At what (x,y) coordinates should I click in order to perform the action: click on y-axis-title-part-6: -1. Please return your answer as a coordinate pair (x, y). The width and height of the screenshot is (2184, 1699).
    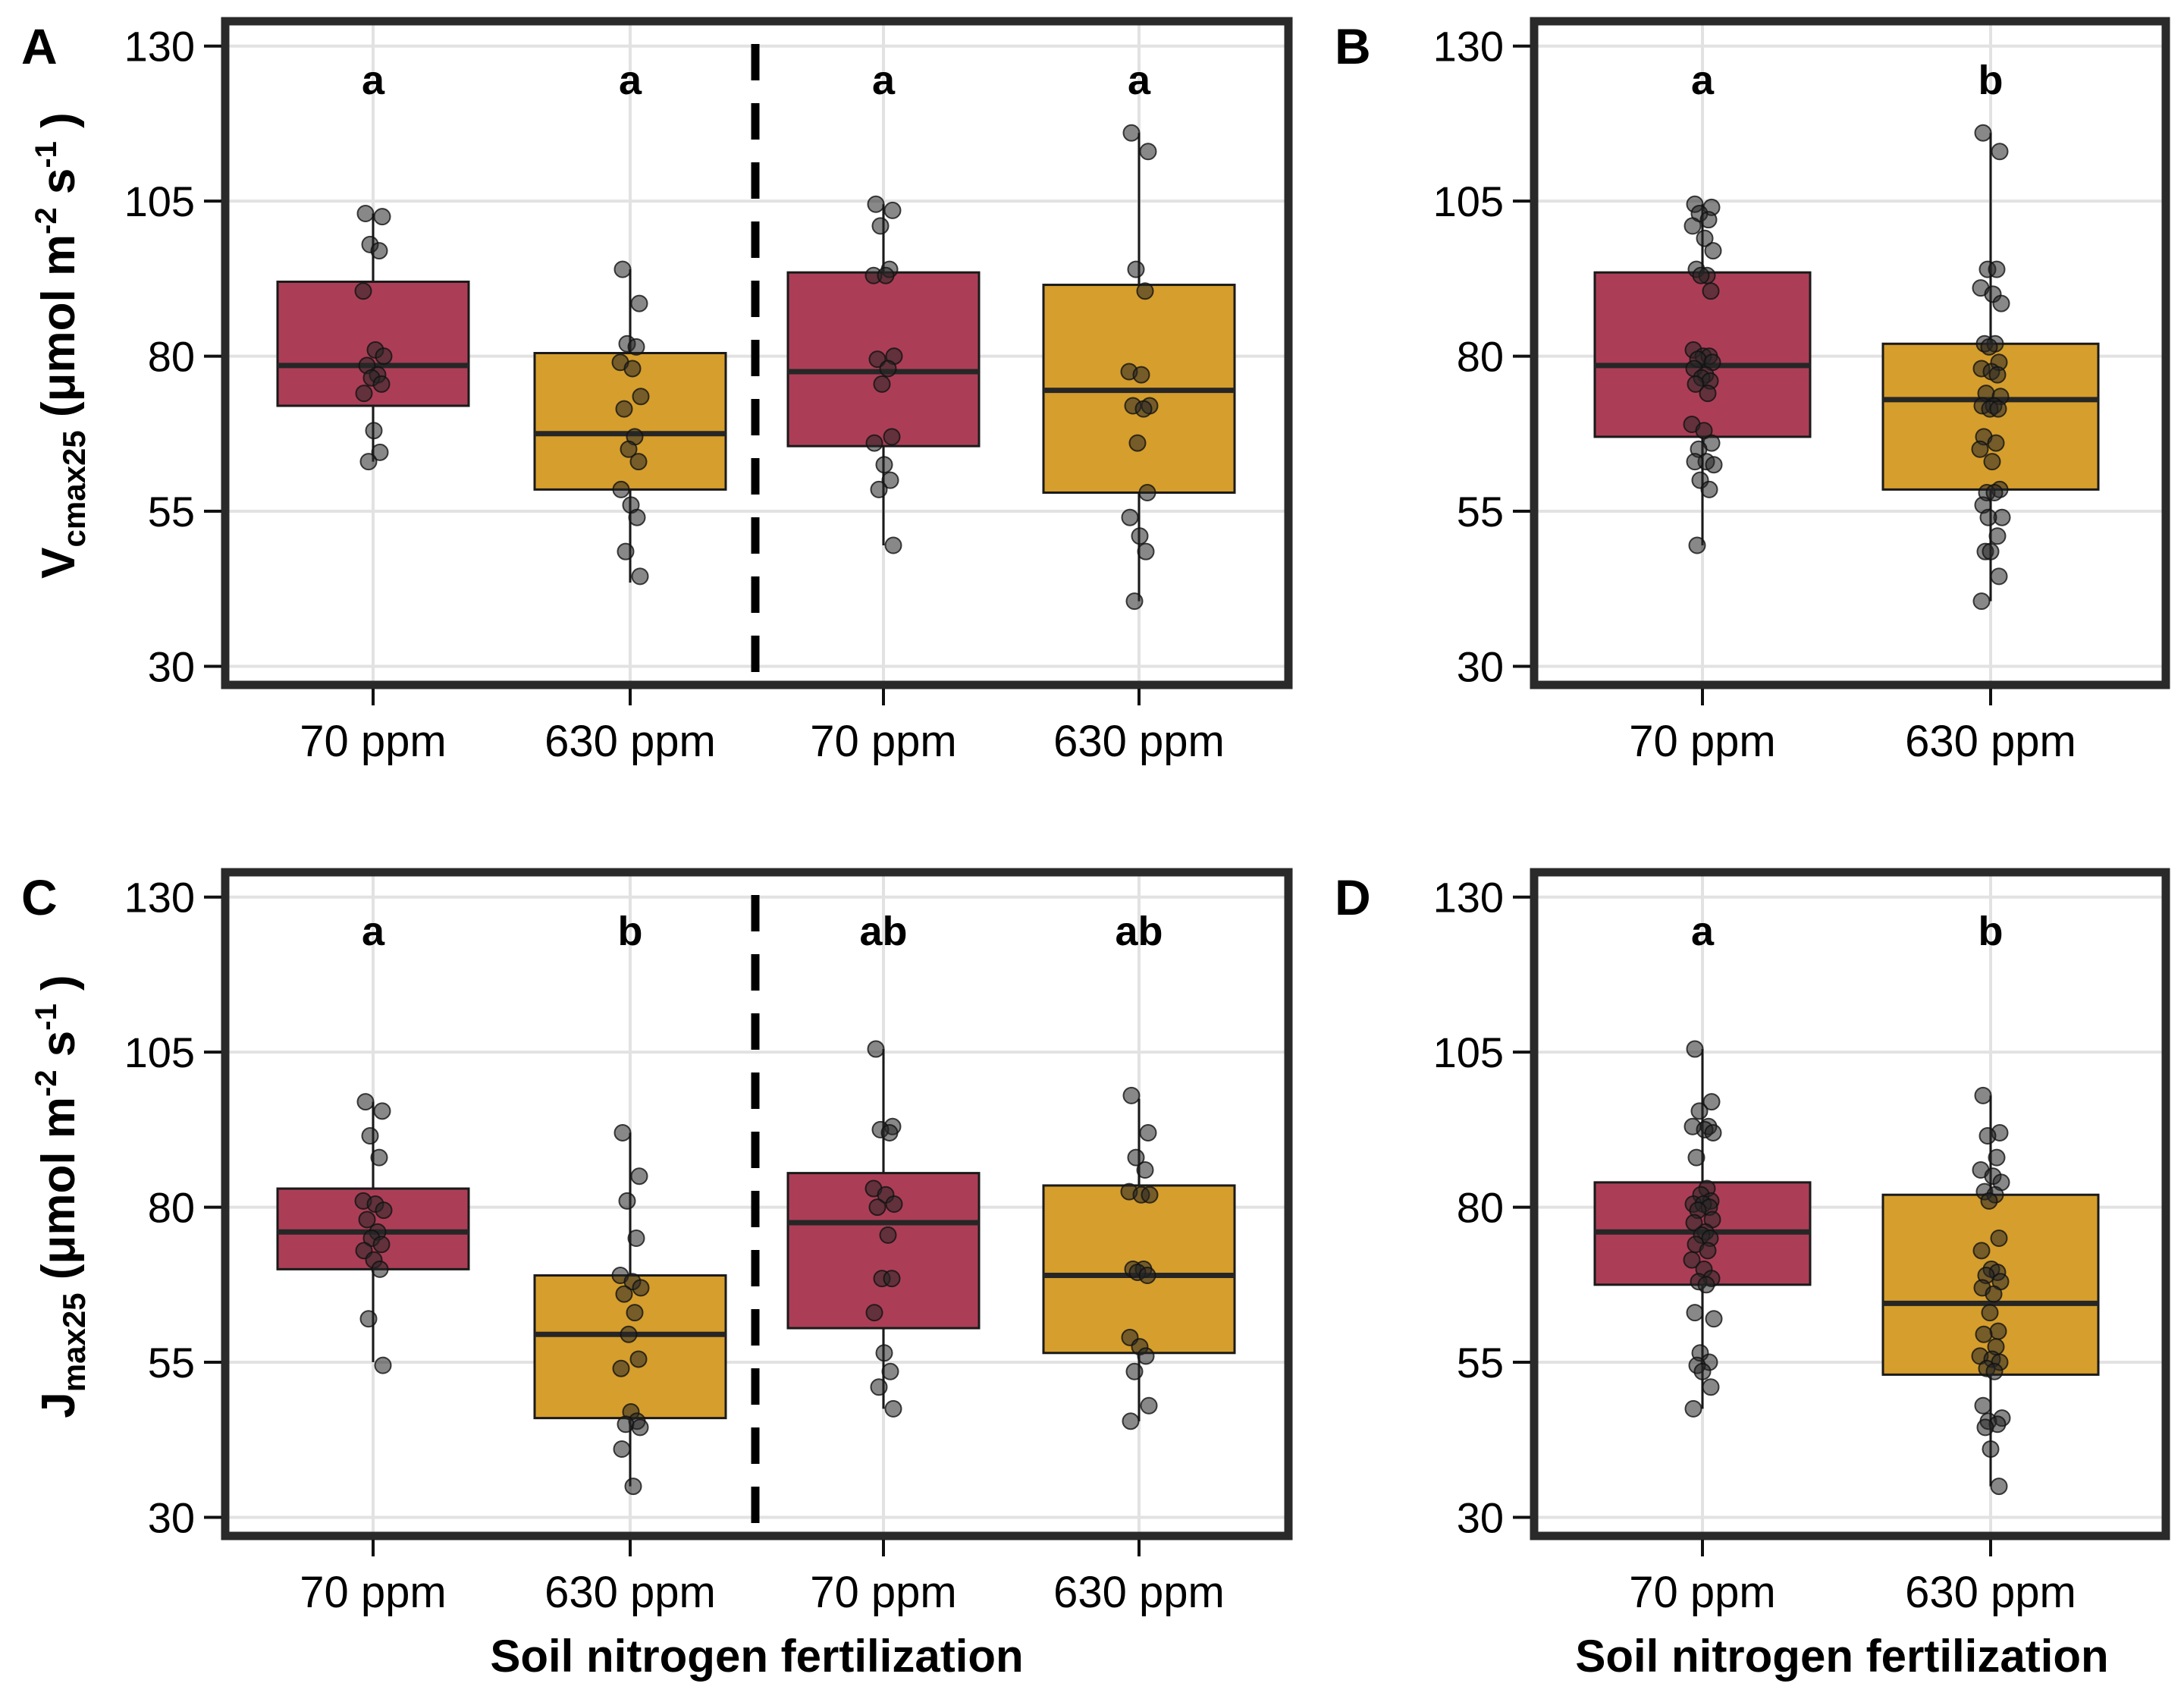
    Looking at the image, I should click on (46, 1017).